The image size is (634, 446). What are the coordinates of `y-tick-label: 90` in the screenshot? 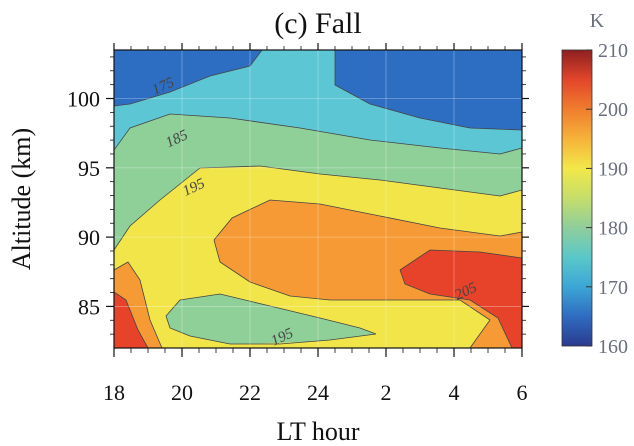 It's located at (89, 237).